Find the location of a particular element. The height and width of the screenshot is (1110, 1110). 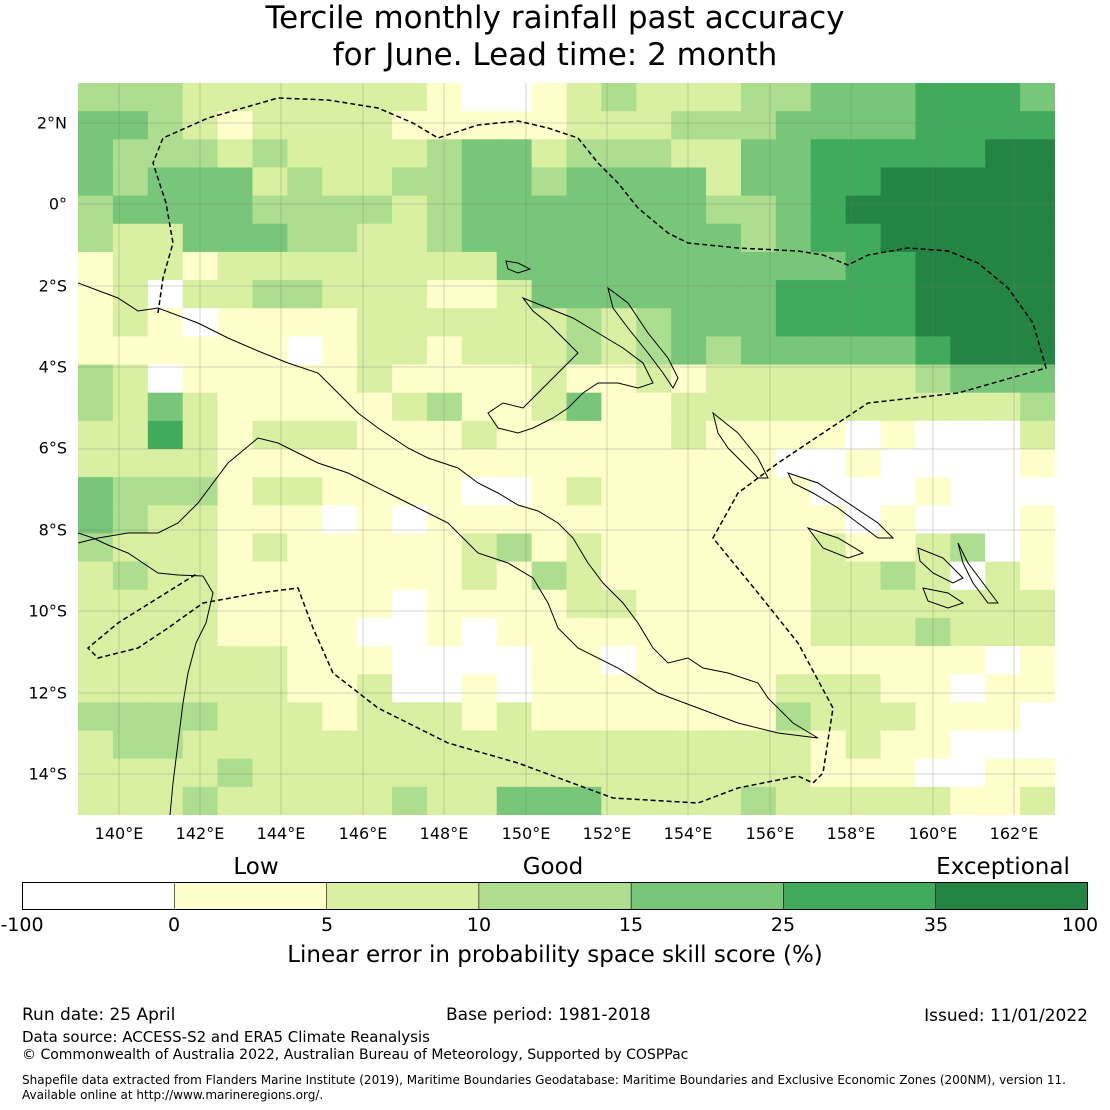

legend-category-good: Good is located at coordinates (553, 867).